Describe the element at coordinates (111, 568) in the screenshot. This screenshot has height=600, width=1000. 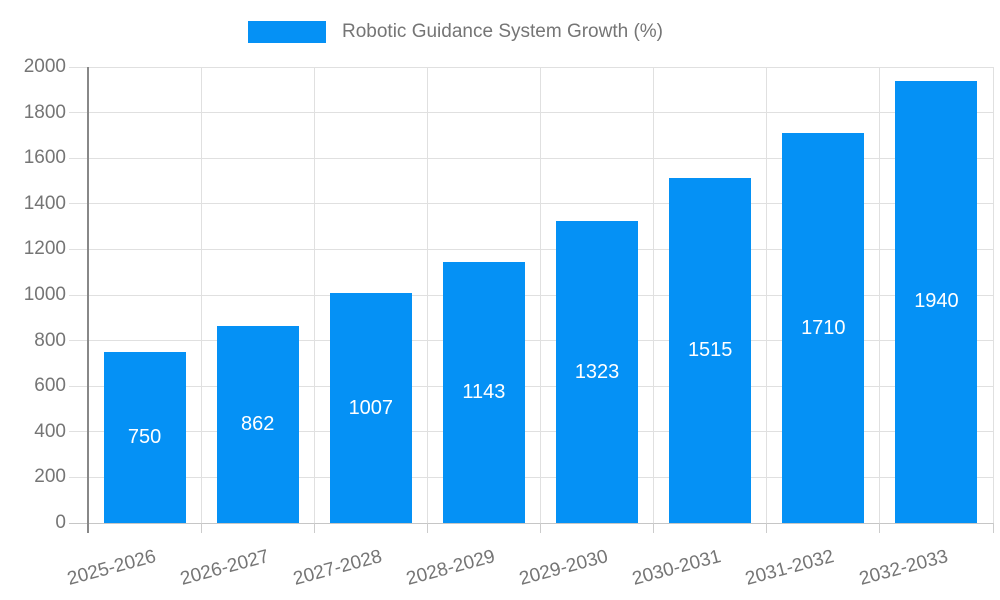
I see `x-tick-label: 2025-2026` at that location.